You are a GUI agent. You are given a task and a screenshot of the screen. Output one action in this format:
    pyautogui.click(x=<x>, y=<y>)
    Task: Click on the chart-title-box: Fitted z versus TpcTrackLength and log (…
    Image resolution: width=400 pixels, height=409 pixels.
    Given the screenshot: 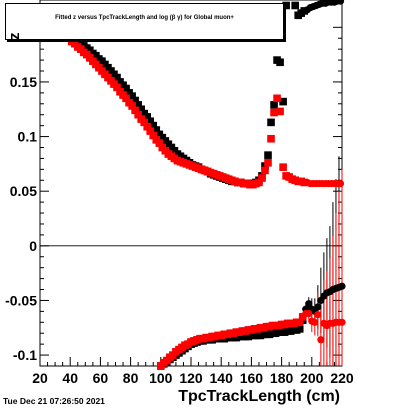 What is the action you would take?
    pyautogui.click(x=144, y=21)
    